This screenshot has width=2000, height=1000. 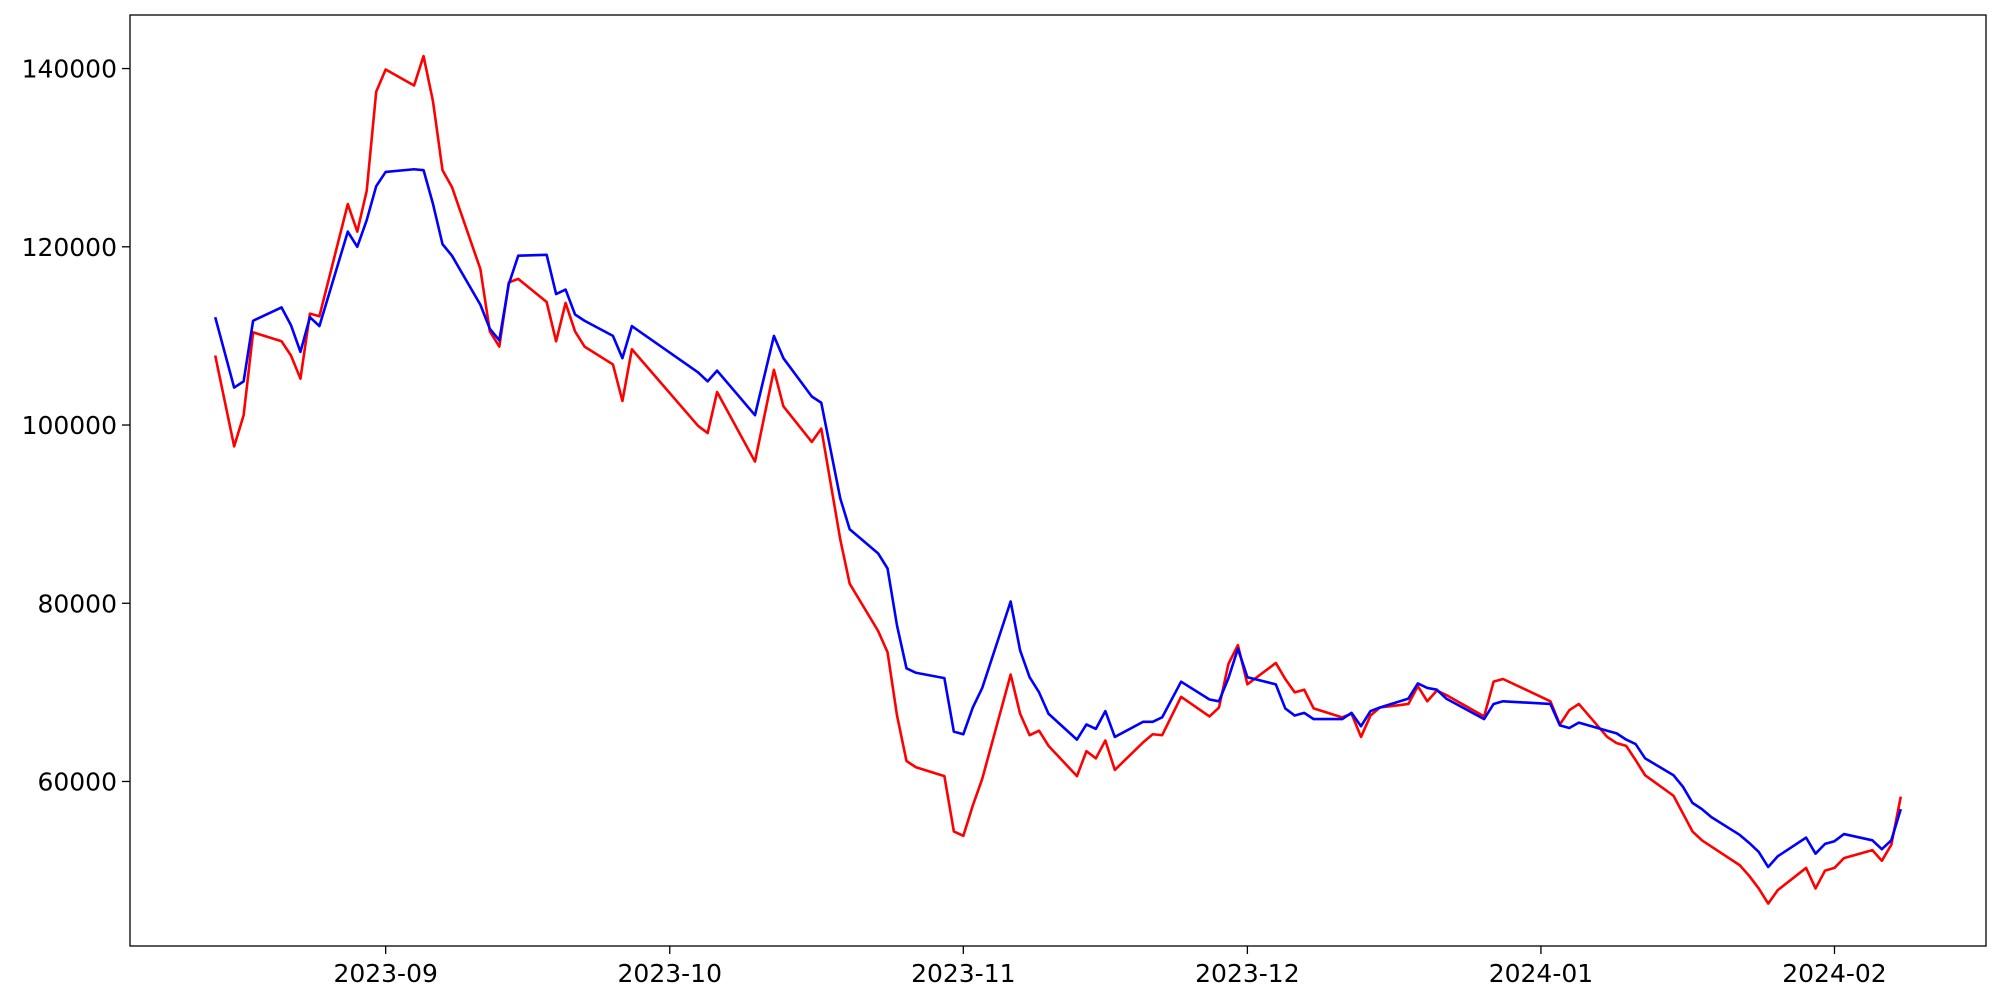 What do you see at coordinates (1834, 973) in the screenshot?
I see `x-tick-label: 2024-02` at bounding box center [1834, 973].